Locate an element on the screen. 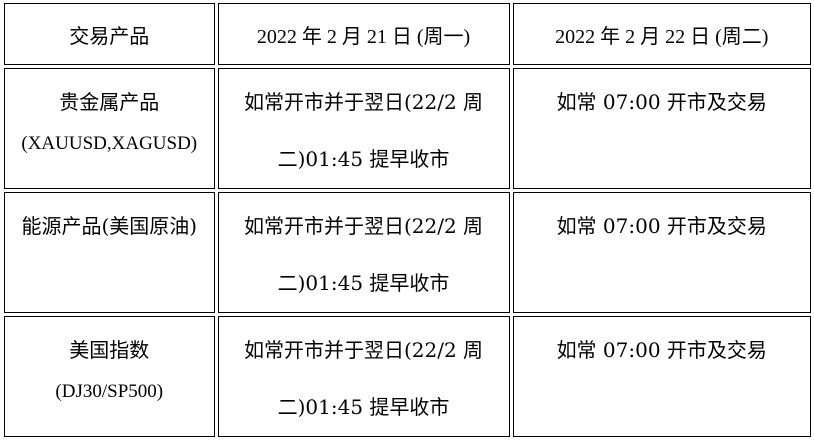 This screenshot has width=814, height=440. product-symbols: (XAUUSD,XAGUSD) is located at coordinates (109, 143).